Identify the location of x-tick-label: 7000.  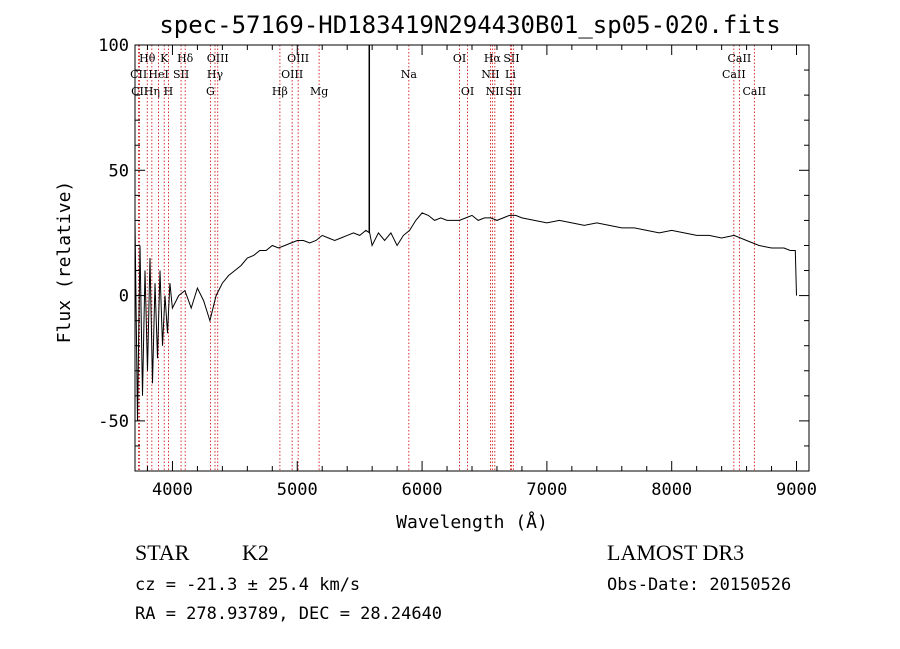
(546, 490).